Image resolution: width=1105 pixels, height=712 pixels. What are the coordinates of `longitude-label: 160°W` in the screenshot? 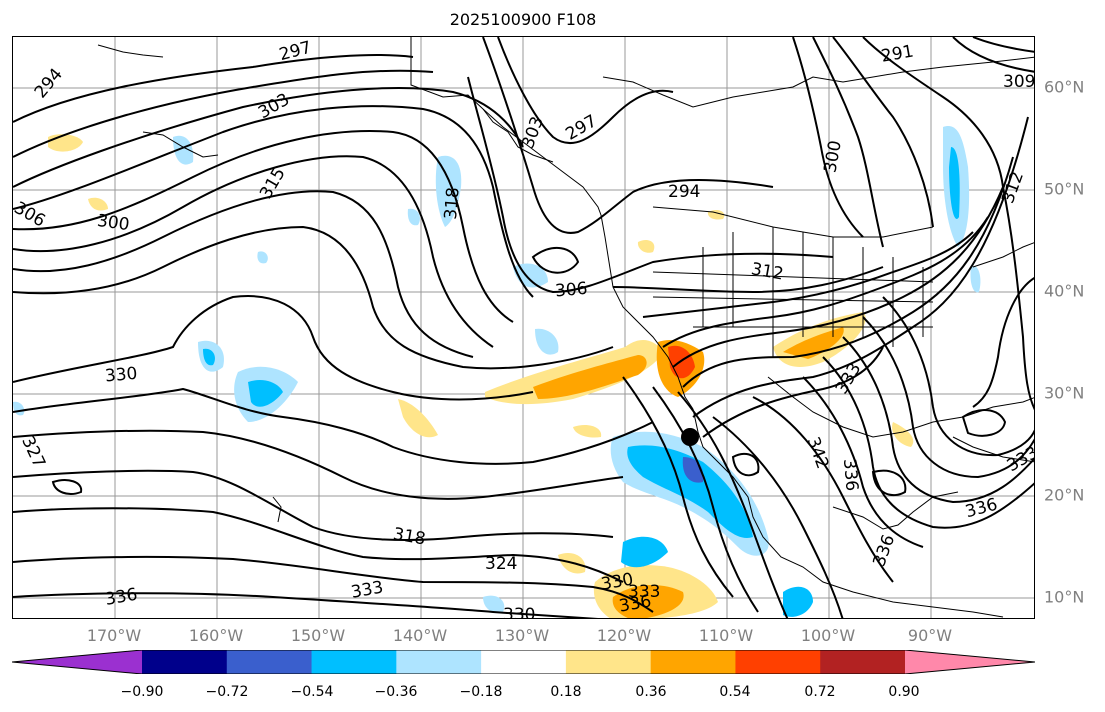 It's located at (216, 635).